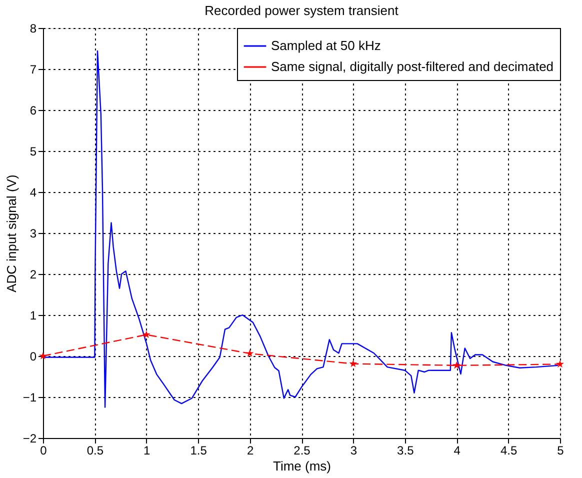 The height and width of the screenshot is (478, 582). What do you see at coordinates (33, 29) in the screenshot?
I see `y-tick-label: 8` at bounding box center [33, 29].